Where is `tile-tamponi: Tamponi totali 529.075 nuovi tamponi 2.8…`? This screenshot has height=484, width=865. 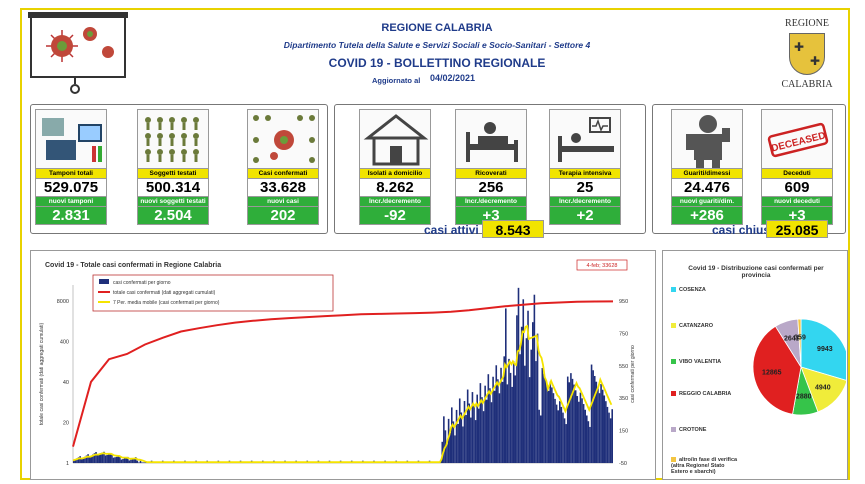
tile-tamponi: Tamponi totali 529.075 nuovi tamponi 2.8… is located at coordinates (71, 167).